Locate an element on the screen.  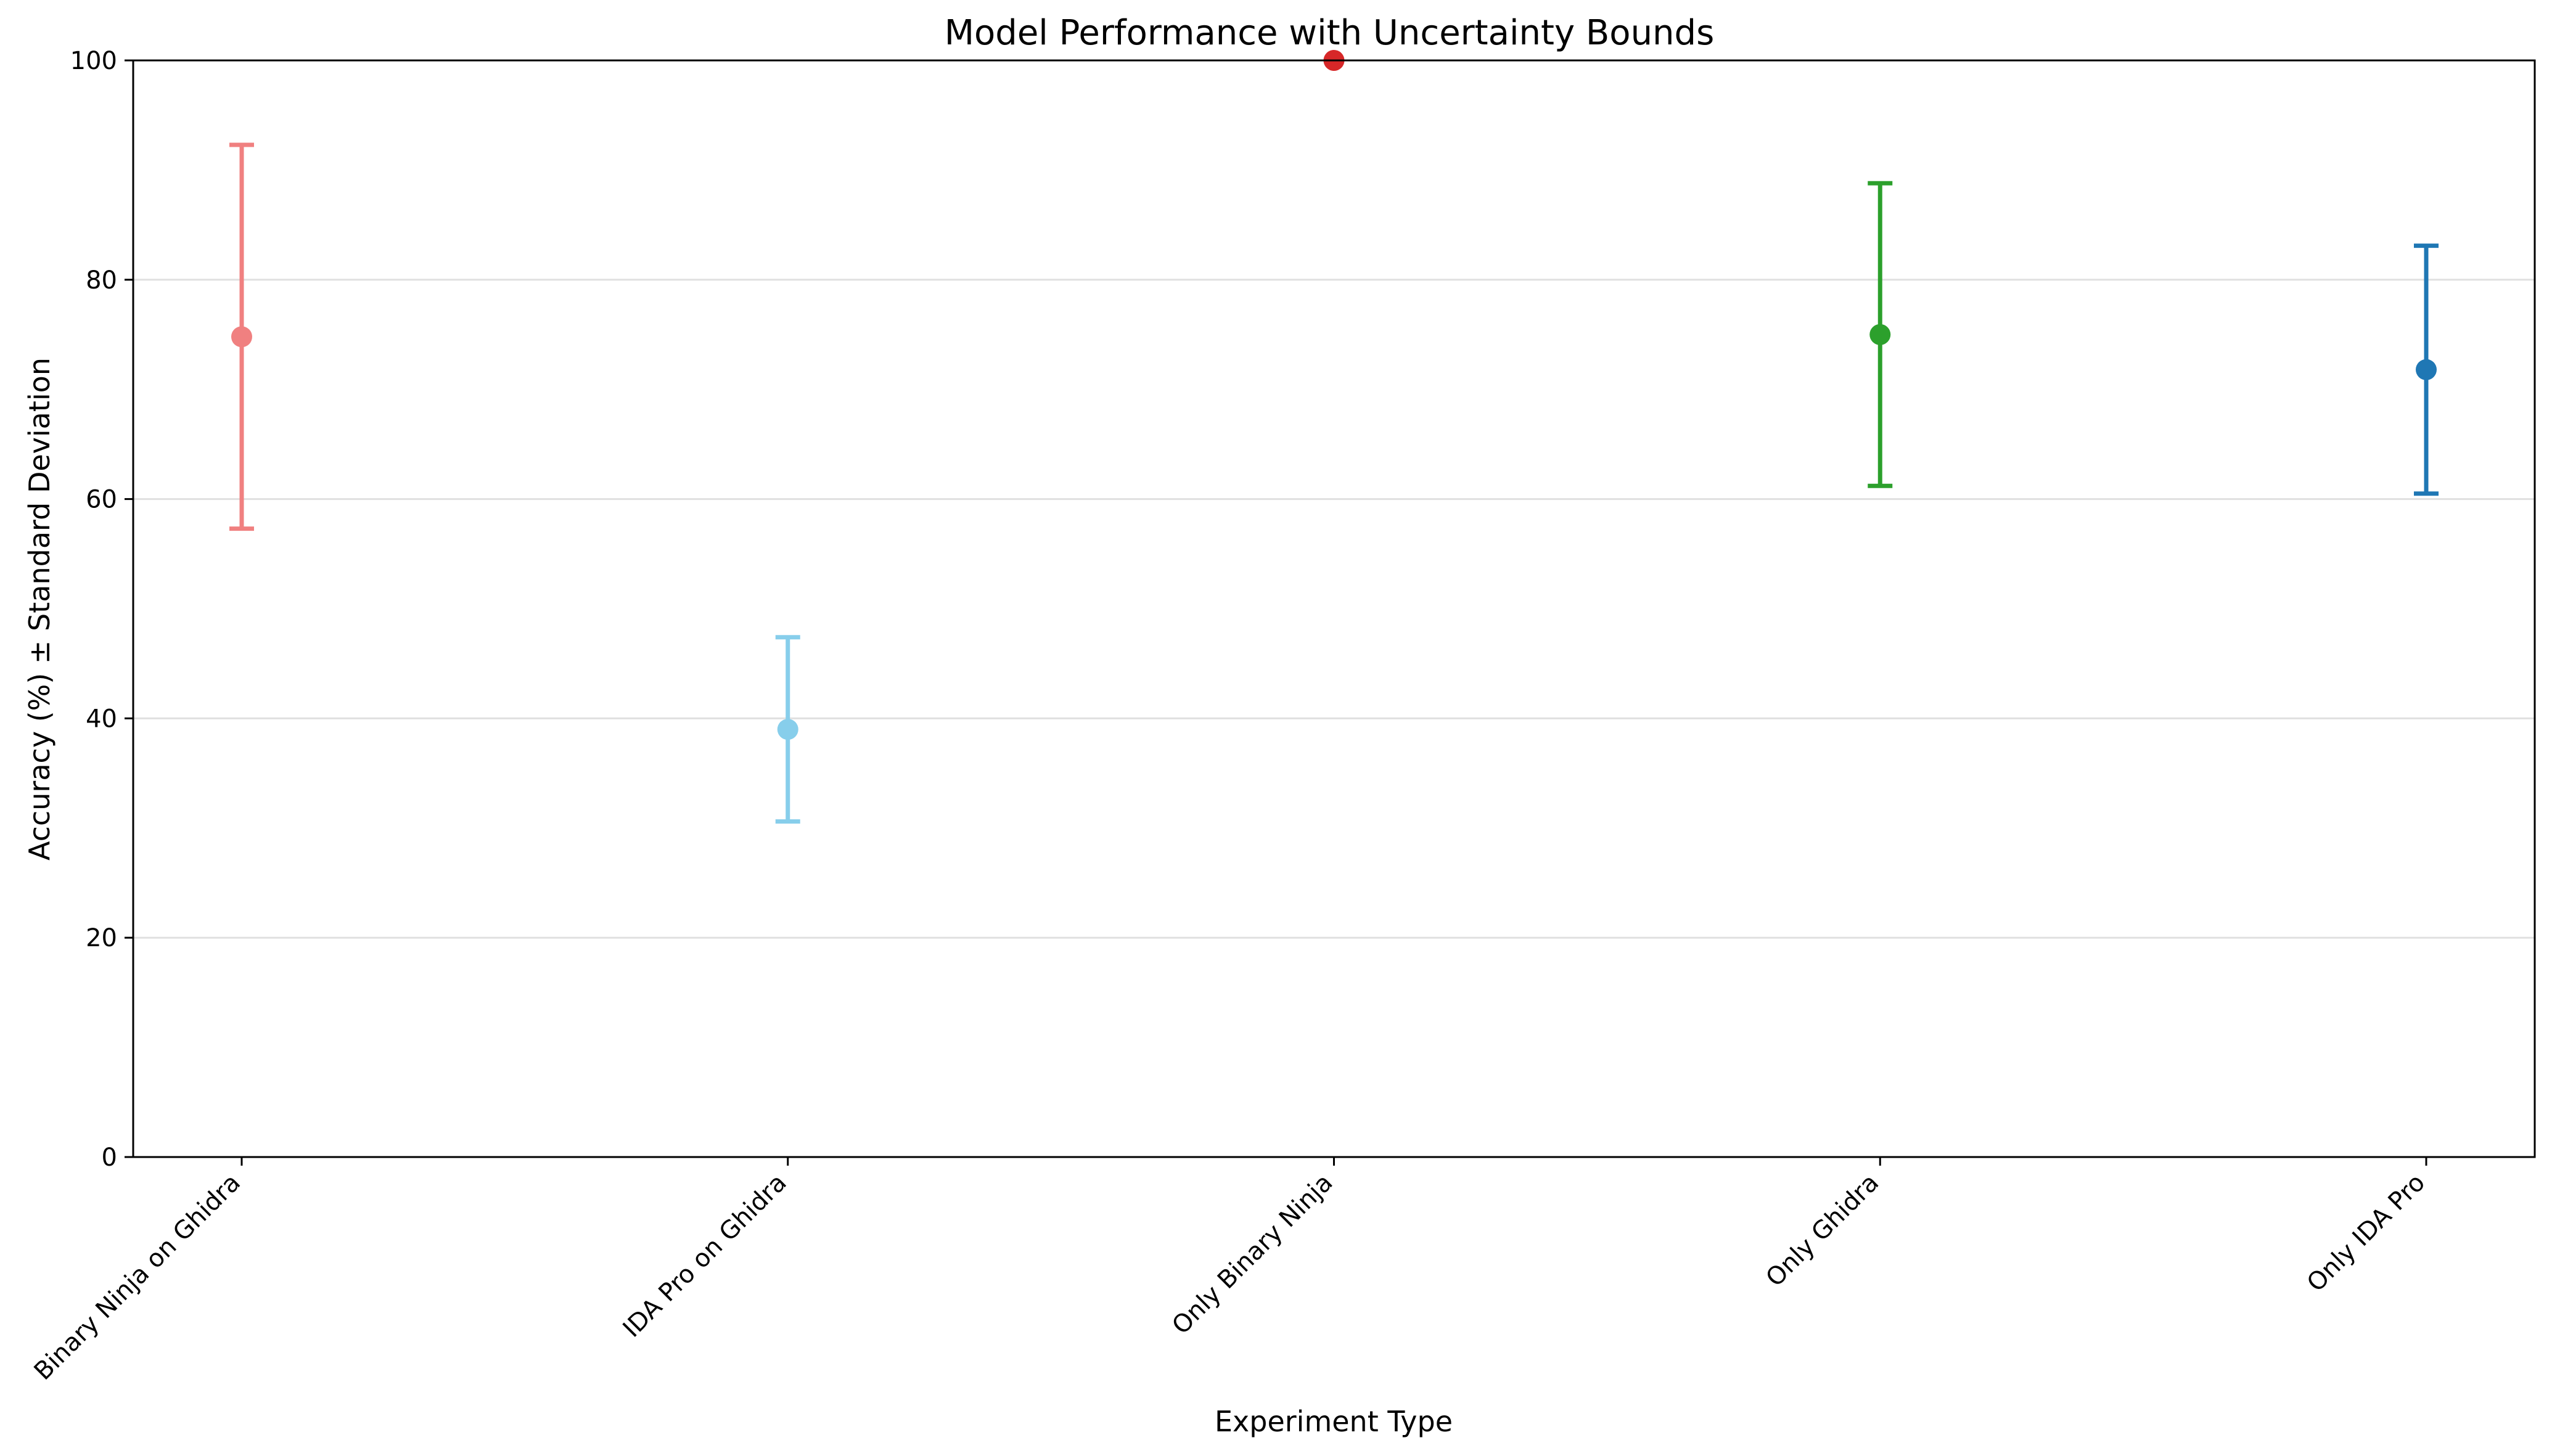
y-tick-label: 20 is located at coordinates (102, 938).